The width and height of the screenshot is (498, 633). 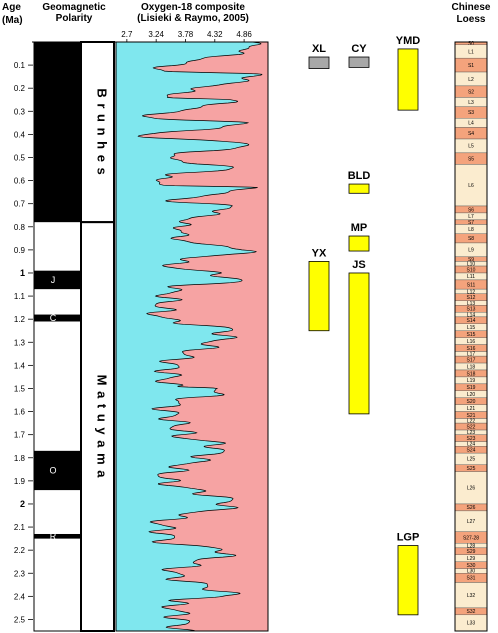 I want to click on loess-unit-label: L30, so click(x=471, y=572).